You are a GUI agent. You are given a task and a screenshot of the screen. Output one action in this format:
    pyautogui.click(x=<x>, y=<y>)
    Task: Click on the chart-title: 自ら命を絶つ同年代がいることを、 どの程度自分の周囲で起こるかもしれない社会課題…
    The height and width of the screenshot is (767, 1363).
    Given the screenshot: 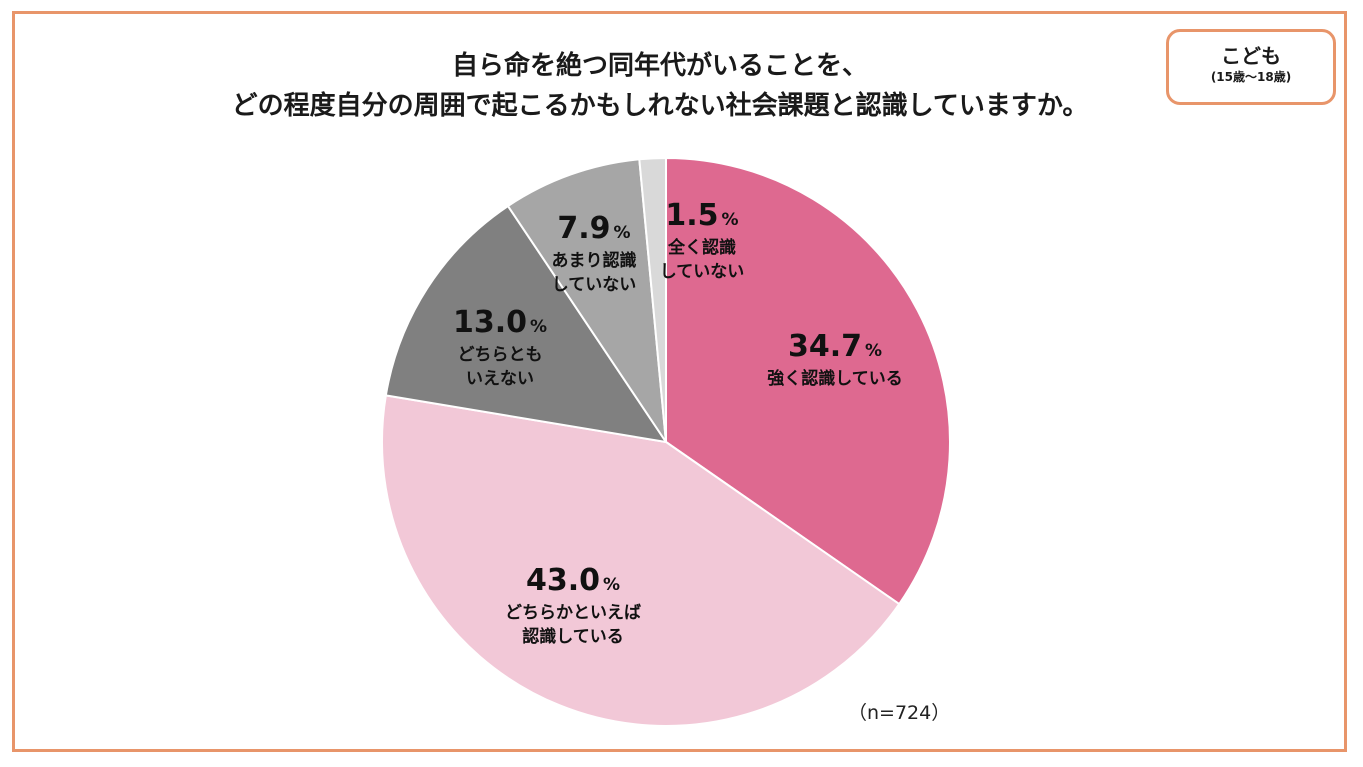 What is the action you would take?
    pyautogui.click(x=660, y=86)
    